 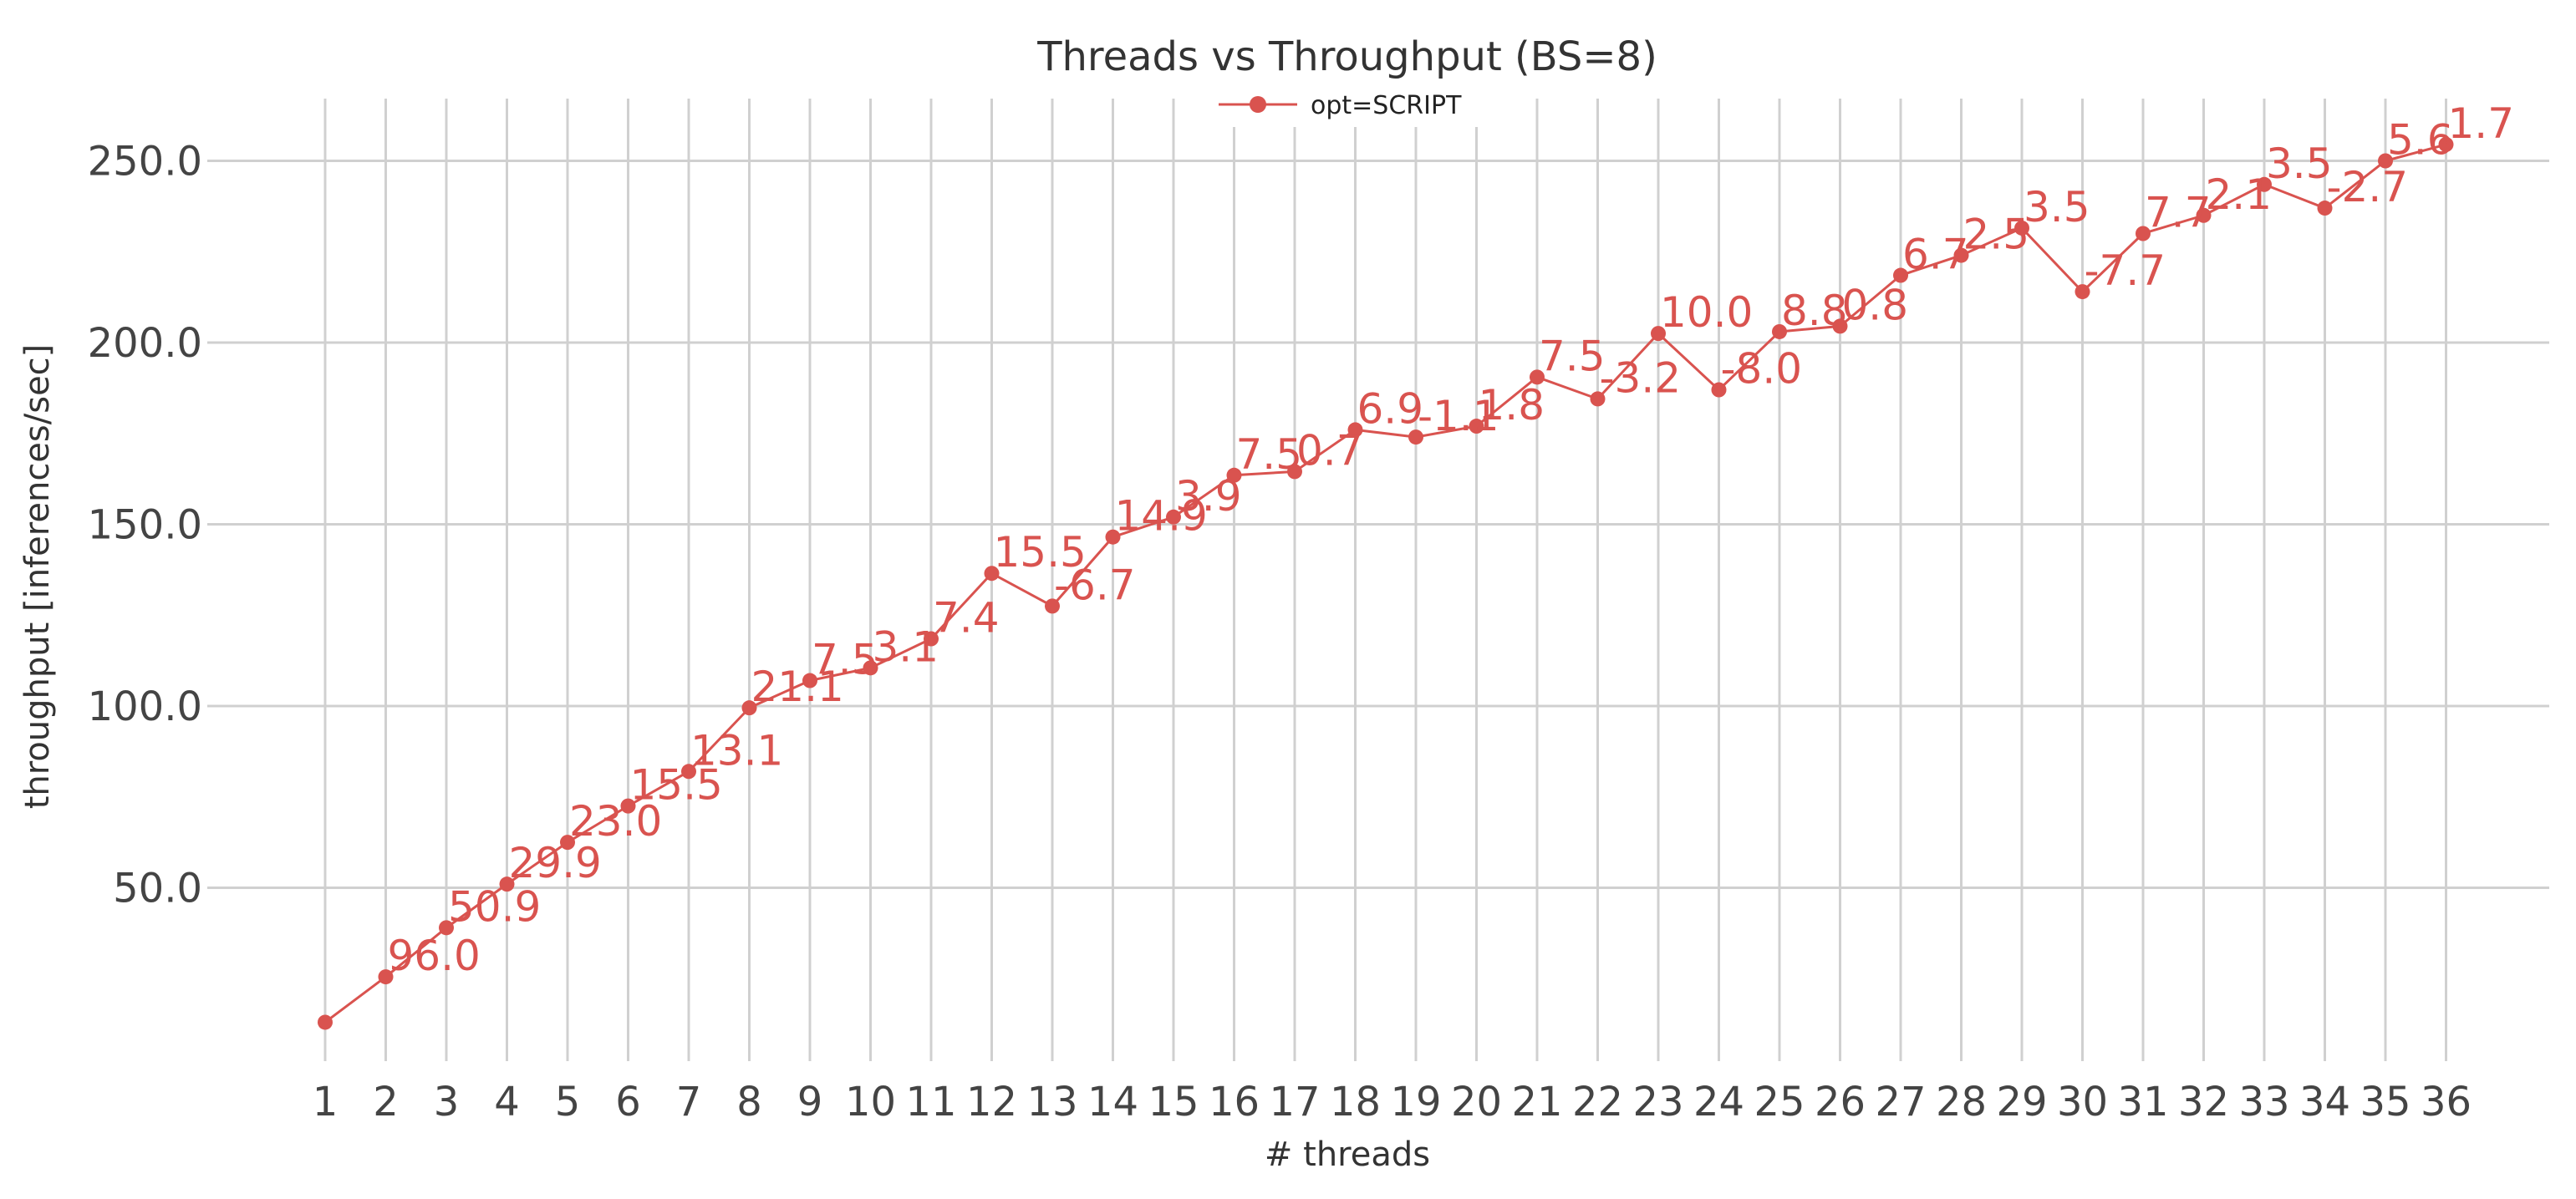 What do you see at coordinates (628, 1102) in the screenshot?
I see `x-tick-label: 6` at bounding box center [628, 1102].